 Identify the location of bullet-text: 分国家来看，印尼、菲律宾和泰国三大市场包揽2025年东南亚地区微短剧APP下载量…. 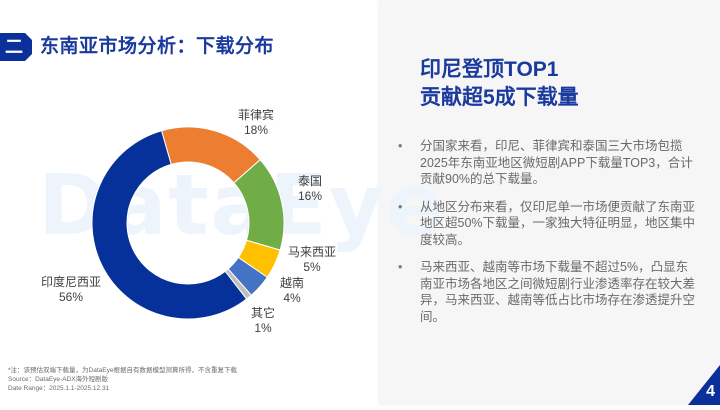
(556, 162).